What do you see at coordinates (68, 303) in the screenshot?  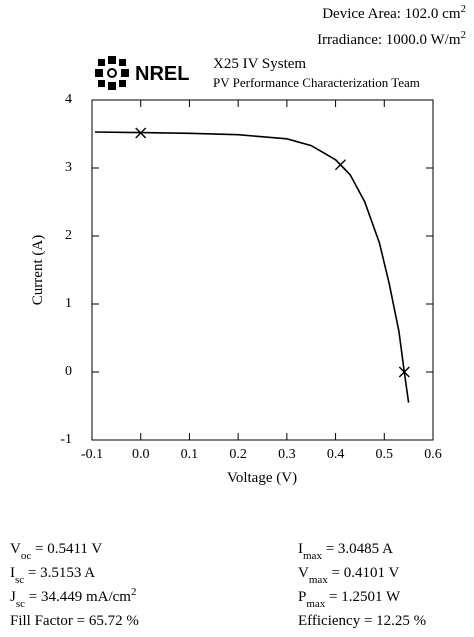 I see `y-tick-label: 1` at bounding box center [68, 303].